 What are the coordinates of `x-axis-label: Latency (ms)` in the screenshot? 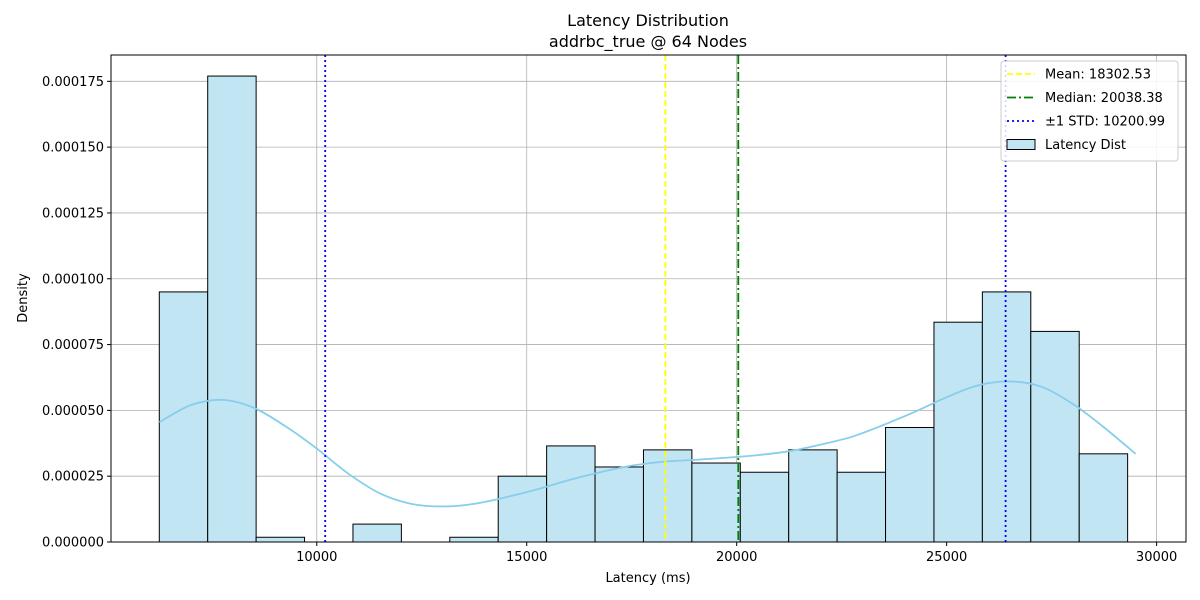 It's located at (647, 578).